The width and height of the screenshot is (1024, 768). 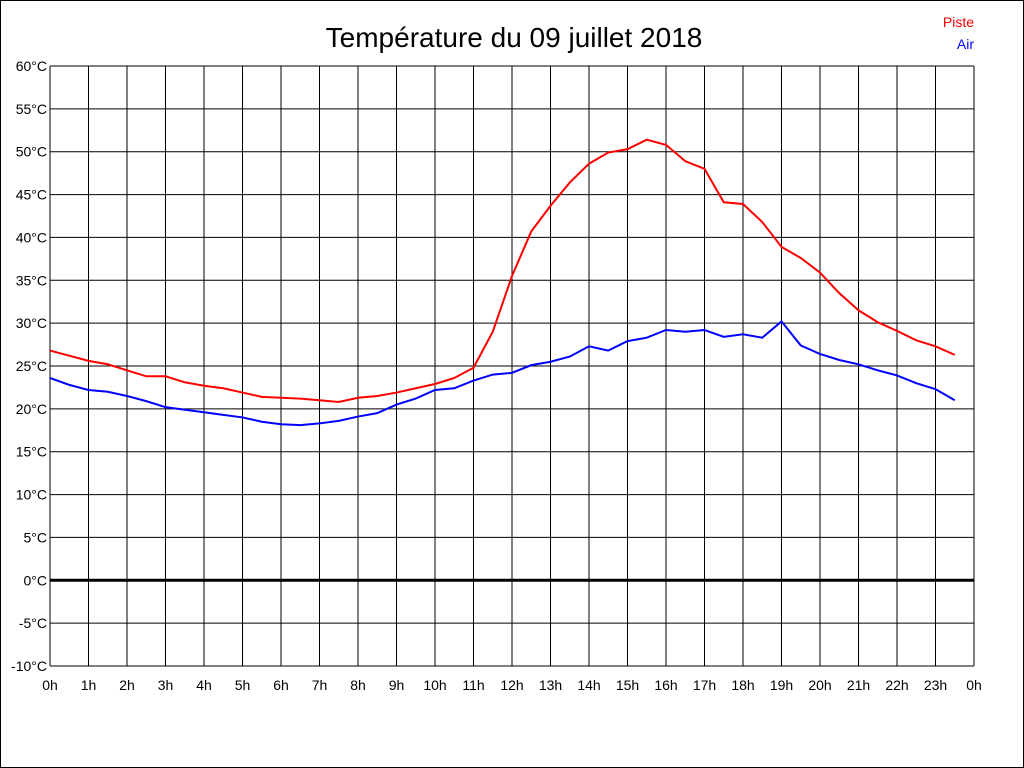 I want to click on x-tick-label: 15h, so click(x=627, y=685).